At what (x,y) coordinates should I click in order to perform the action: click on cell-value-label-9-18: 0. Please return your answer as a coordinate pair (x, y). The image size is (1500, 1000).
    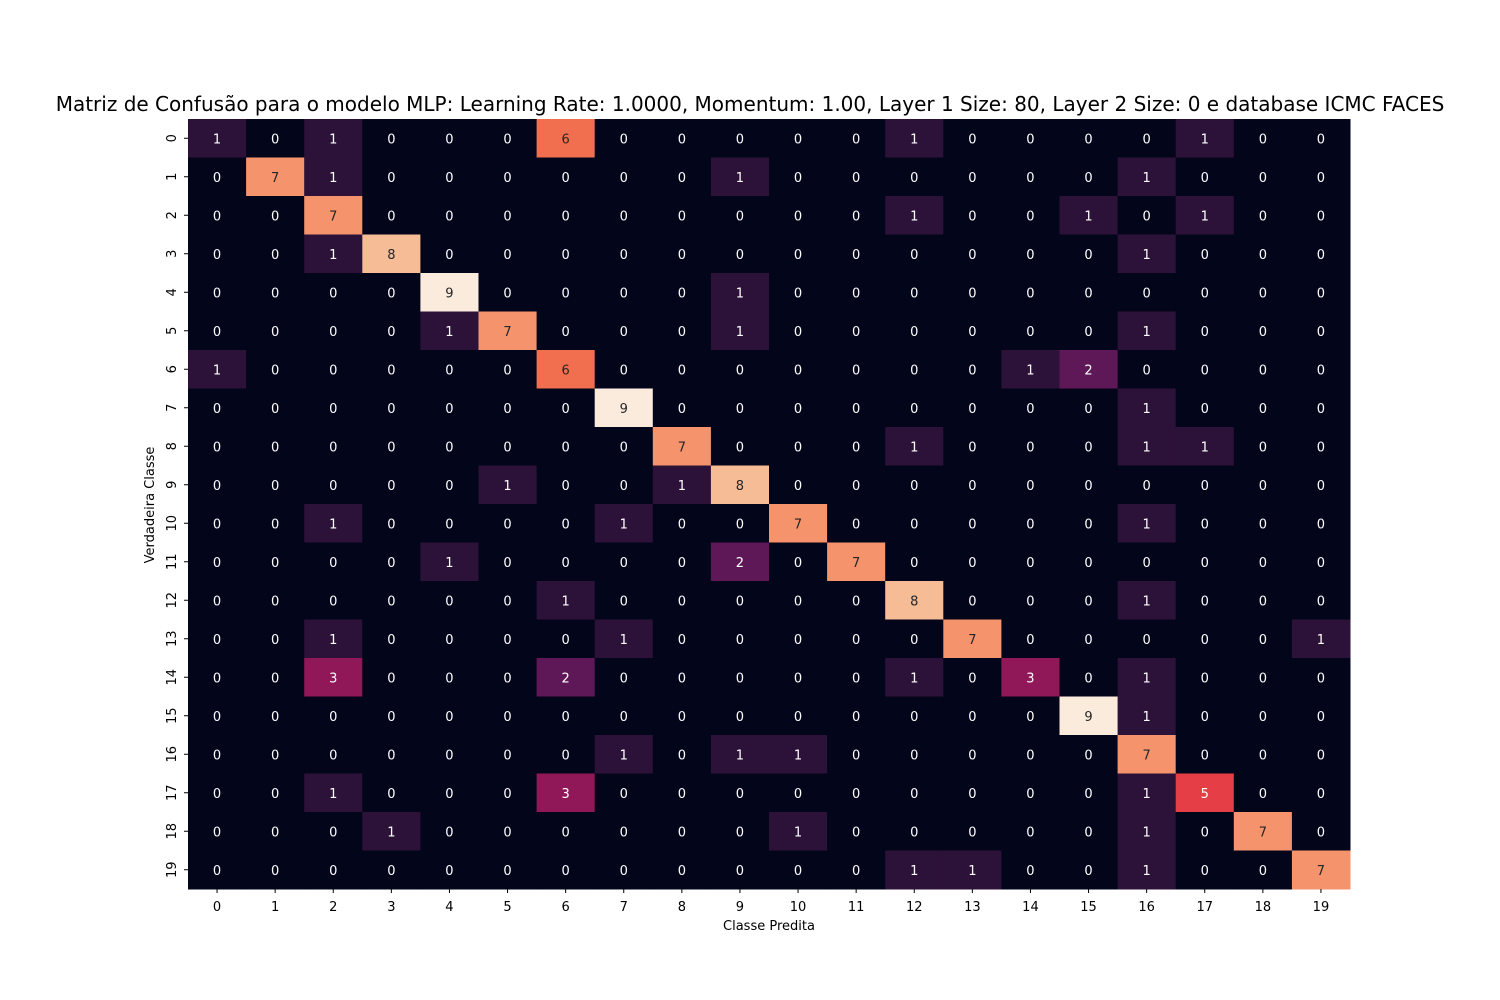
    Looking at the image, I should click on (1263, 486).